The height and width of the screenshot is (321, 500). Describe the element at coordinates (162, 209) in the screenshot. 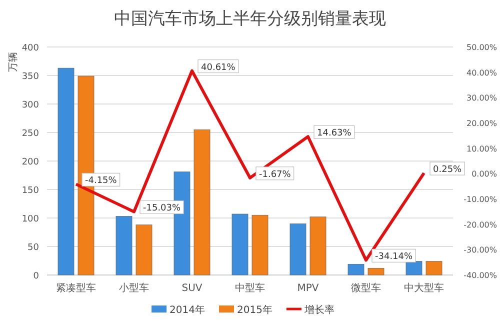

I see `data-label: -15.03%` at that location.